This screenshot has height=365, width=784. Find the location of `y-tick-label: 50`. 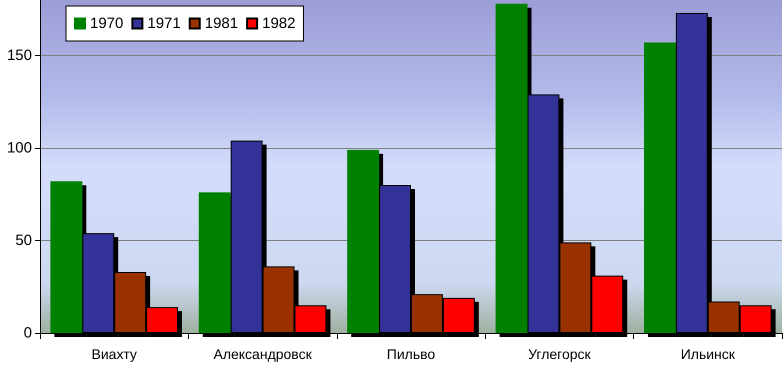

y-tick-label: 50 is located at coordinates (23, 240).